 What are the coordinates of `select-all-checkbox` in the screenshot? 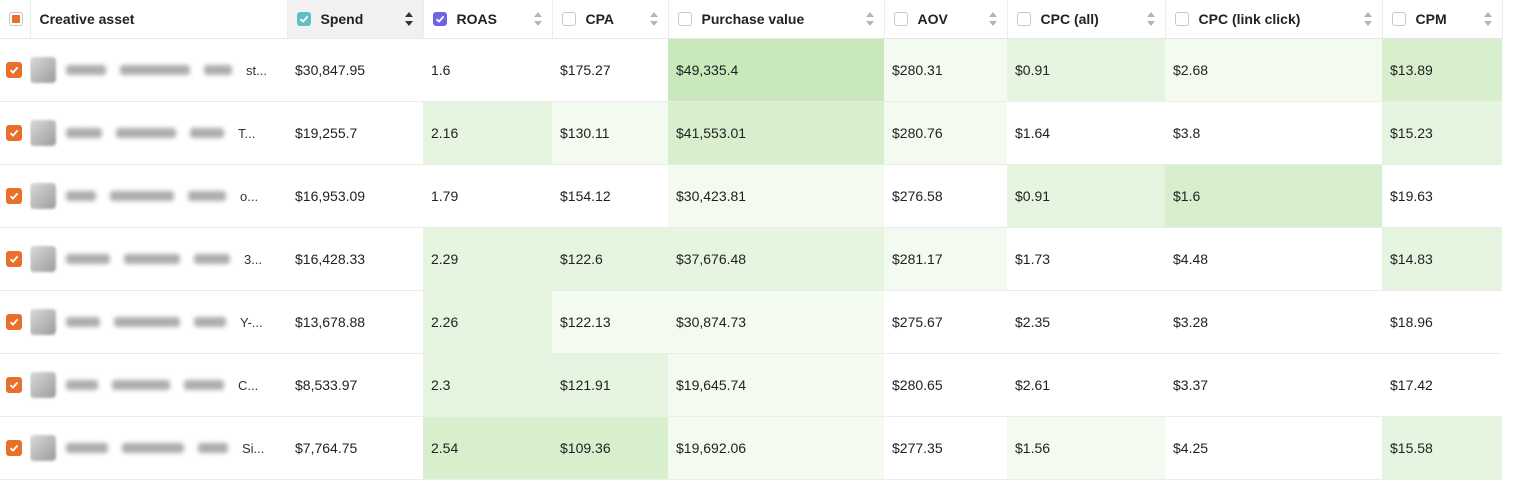 It's located at (16, 19).